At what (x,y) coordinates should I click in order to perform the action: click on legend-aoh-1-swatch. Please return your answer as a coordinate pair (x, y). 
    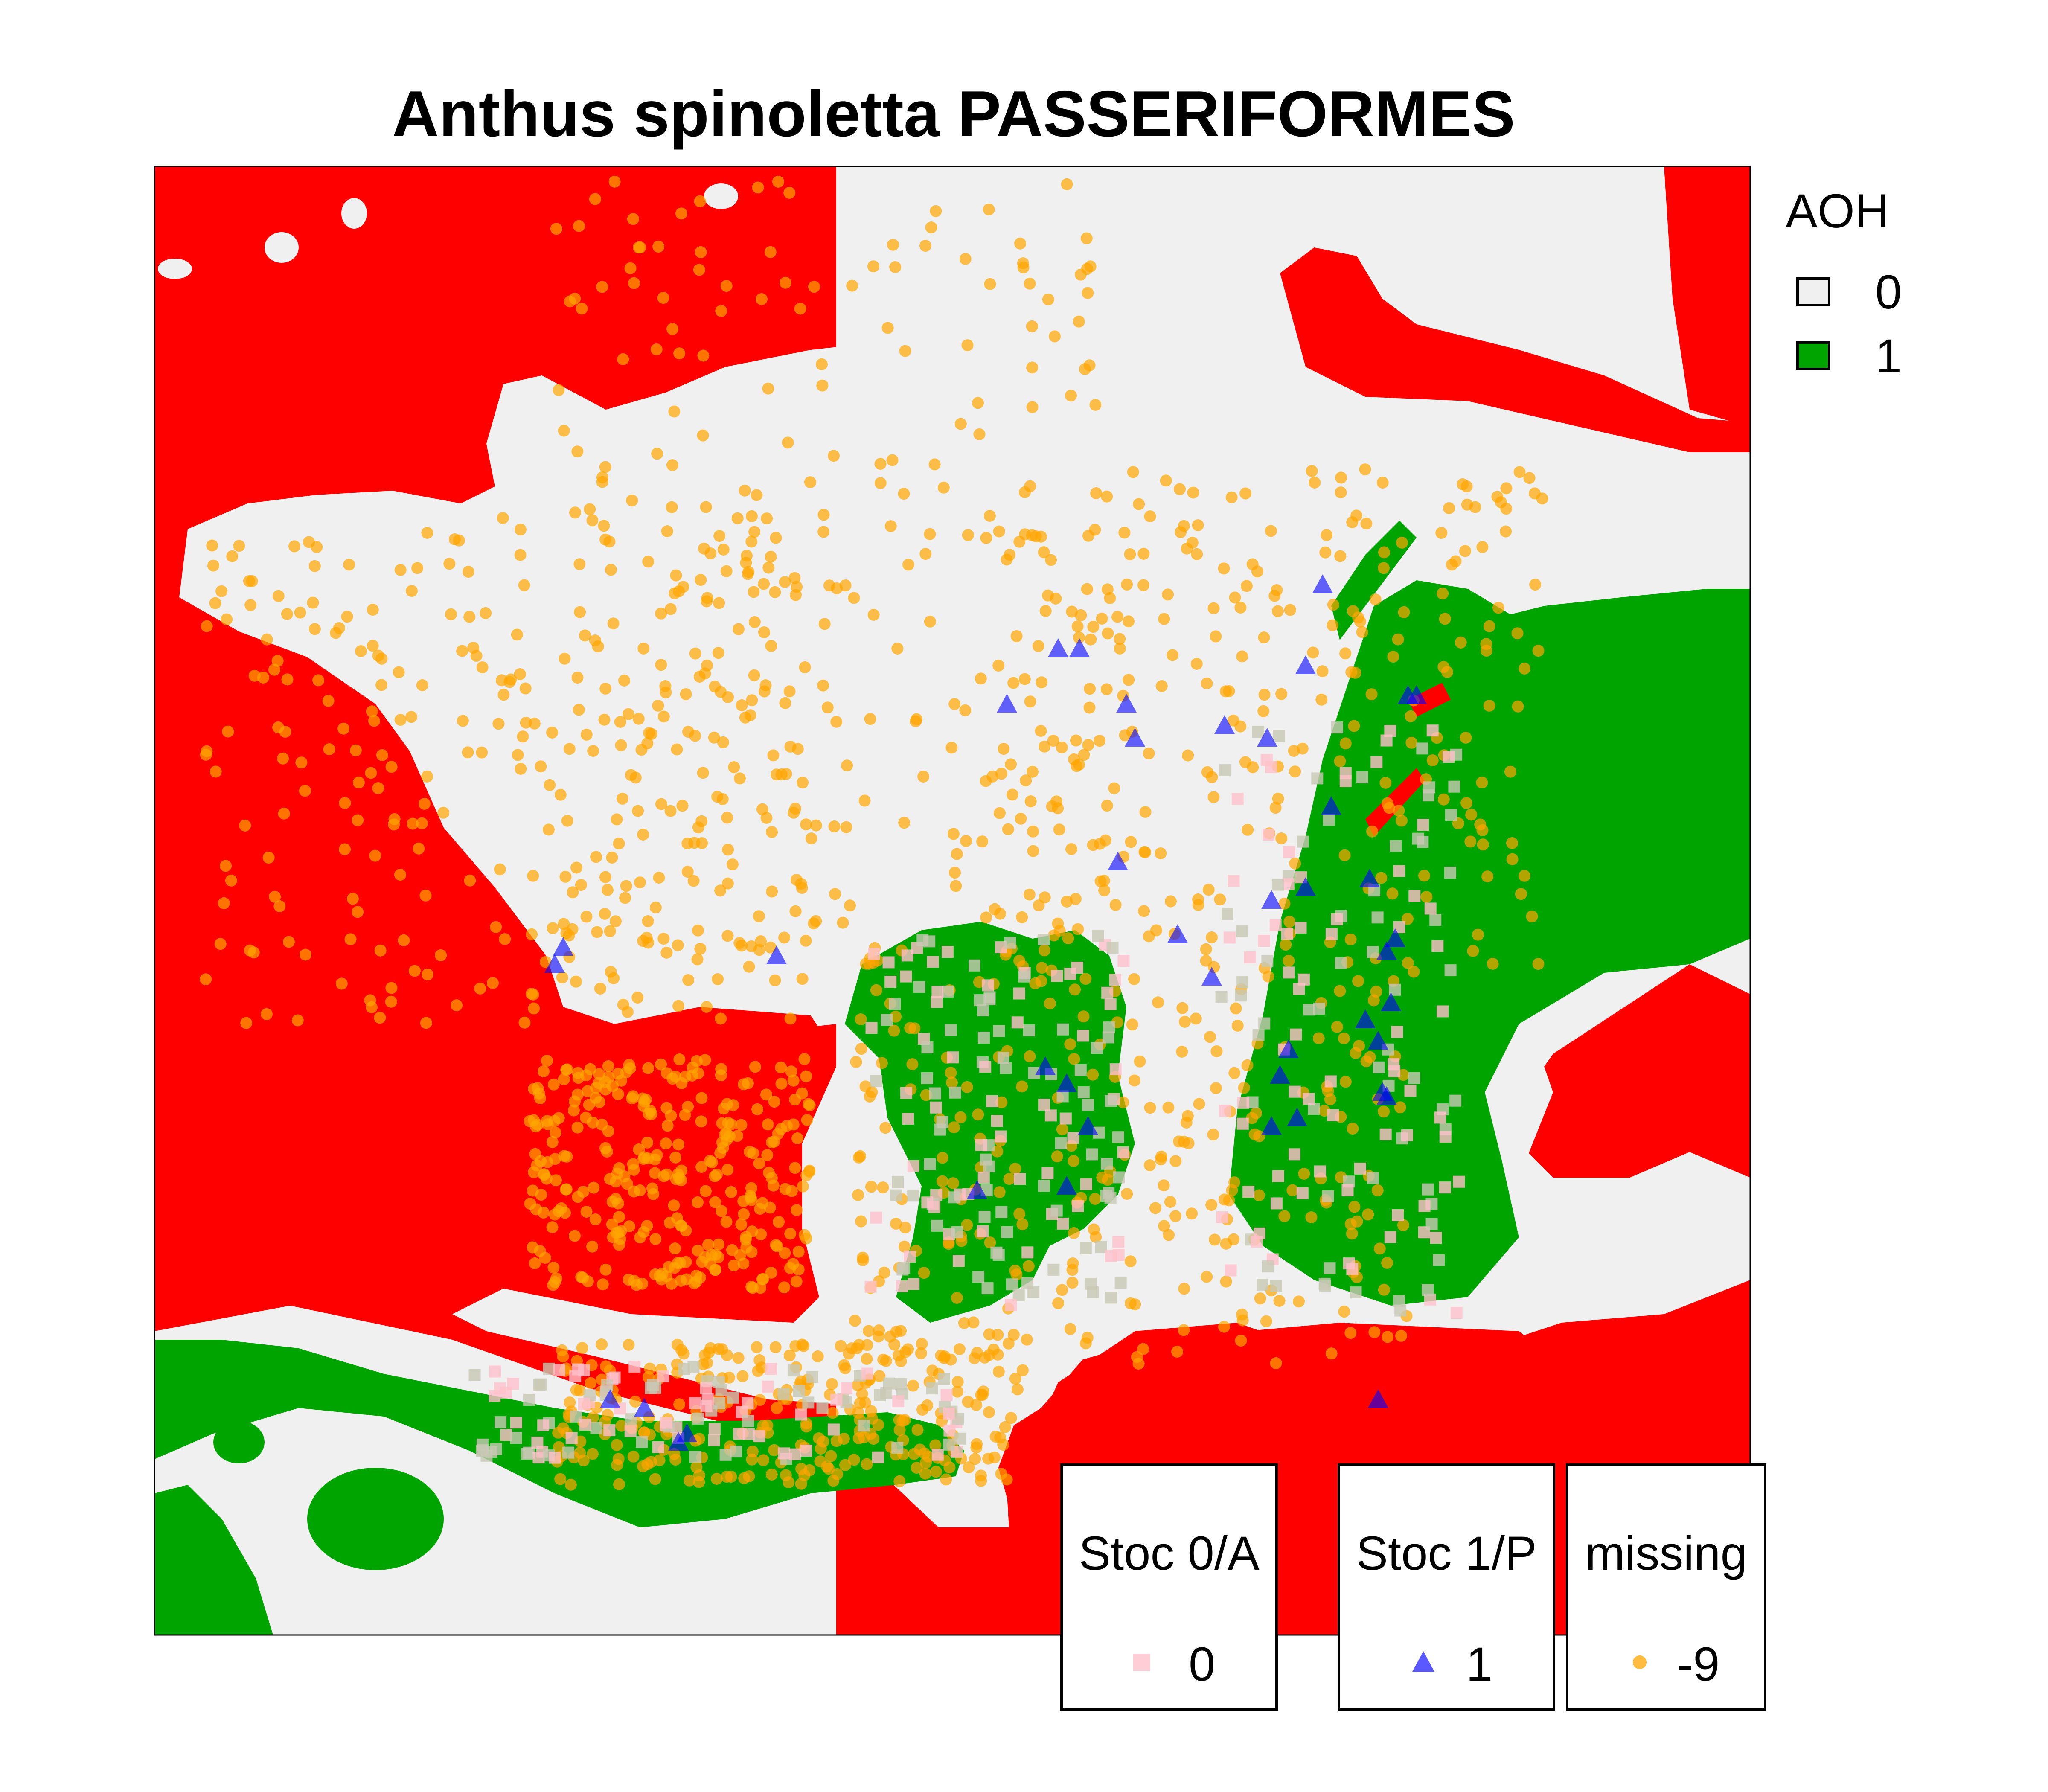
    Looking at the image, I should click on (1813, 355).